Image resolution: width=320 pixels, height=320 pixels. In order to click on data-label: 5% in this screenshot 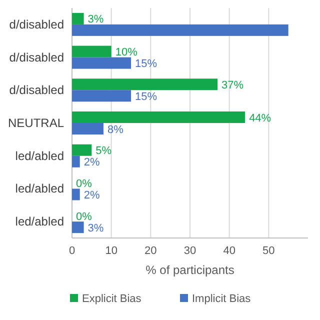, I will do `click(104, 151)`.